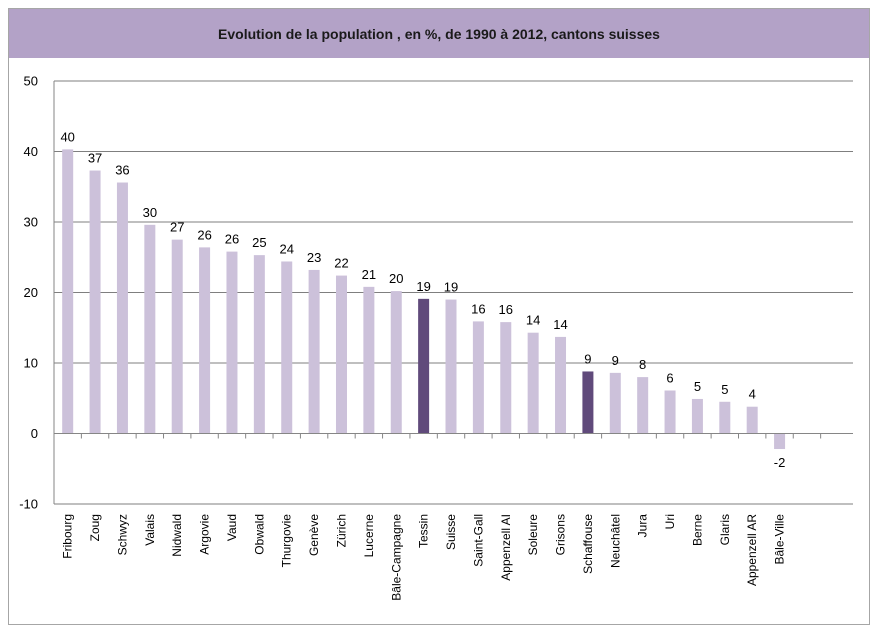 The width and height of the screenshot is (873, 628). Describe the element at coordinates (697, 530) in the screenshot. I see `category-label: Berne` at that location.